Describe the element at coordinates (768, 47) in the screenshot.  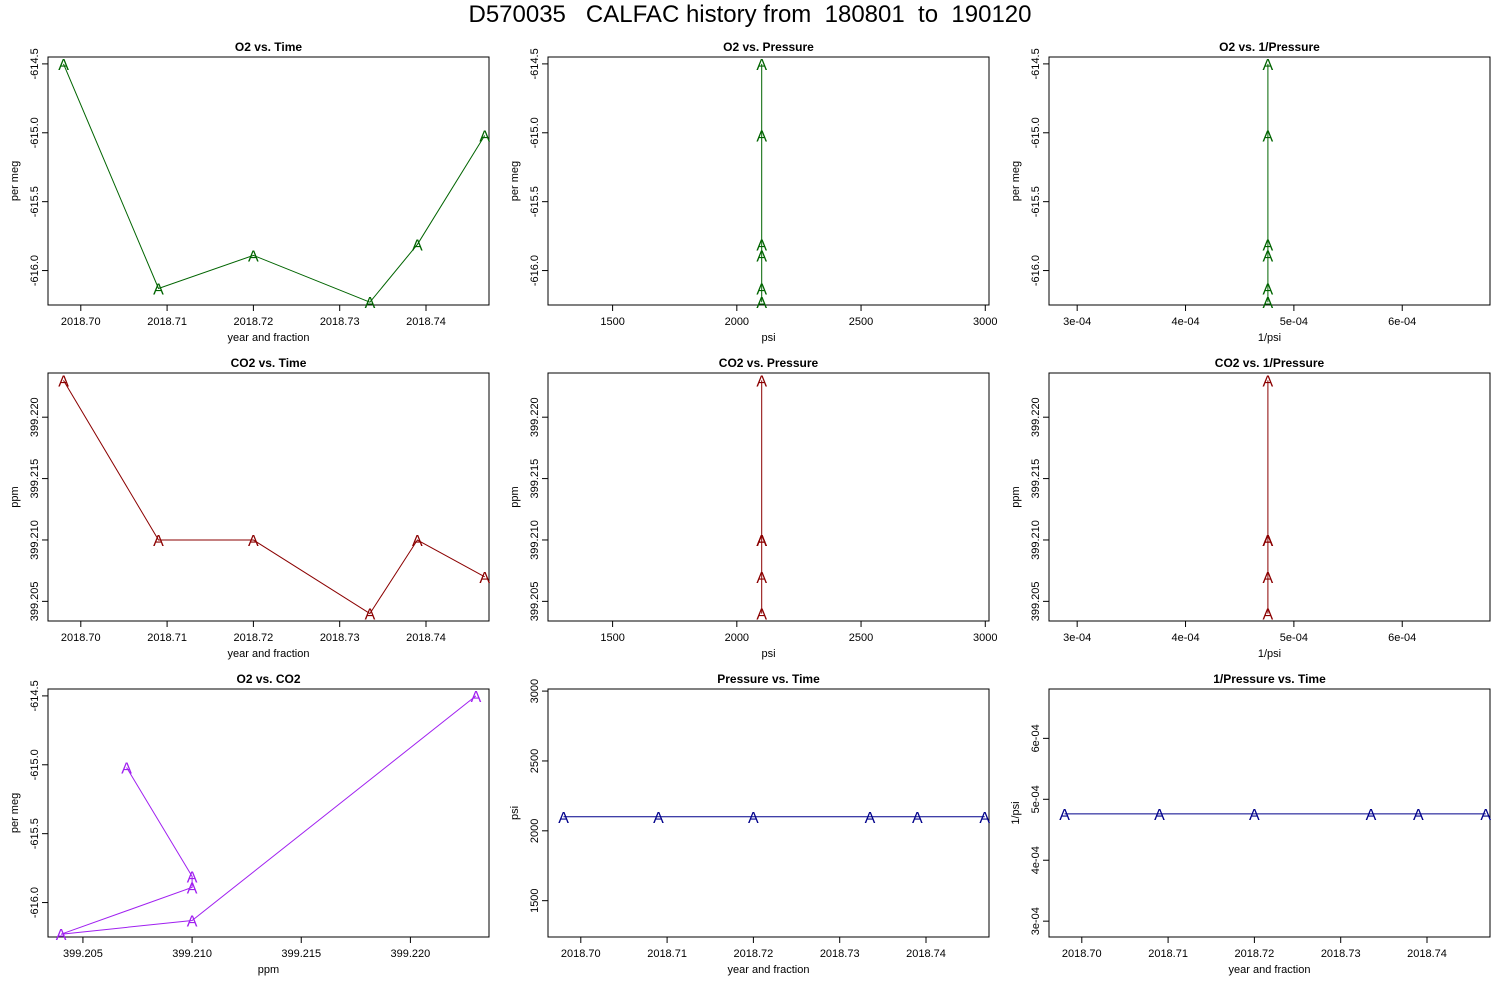
I see `panel-title: O2 vs. Pressure` at that location.